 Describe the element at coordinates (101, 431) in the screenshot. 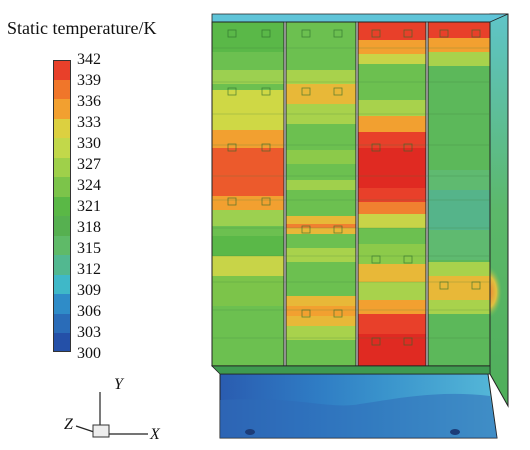

I see `triad-cube` at that location.